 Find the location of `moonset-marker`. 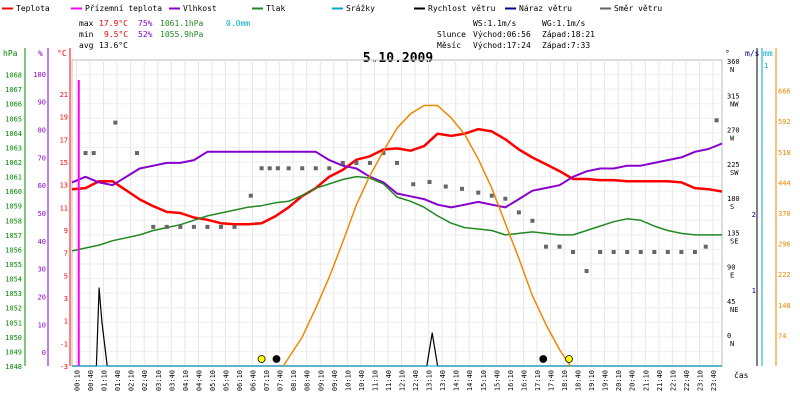

moonset-marker is located at coordinates (276, 359).